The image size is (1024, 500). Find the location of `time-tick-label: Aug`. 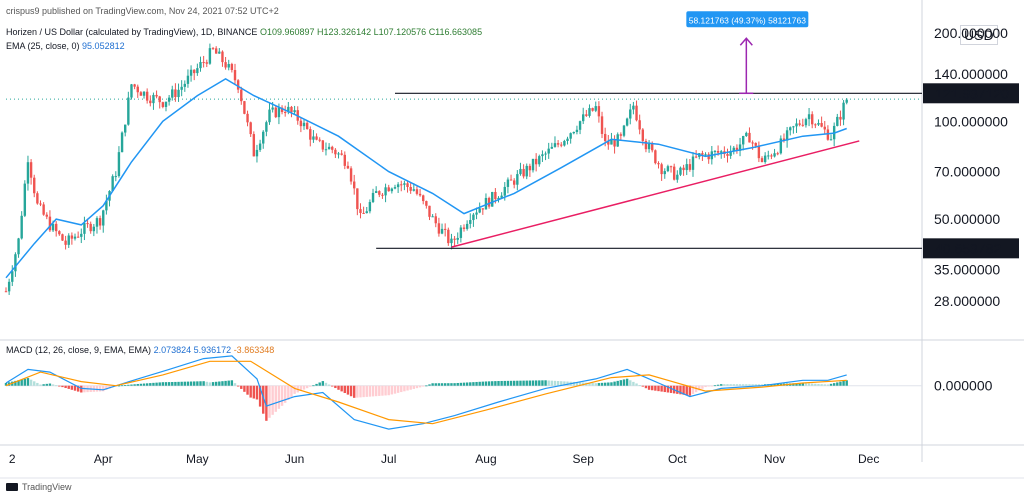

time-tick-label: Aug is located at coordinates (485, 459).